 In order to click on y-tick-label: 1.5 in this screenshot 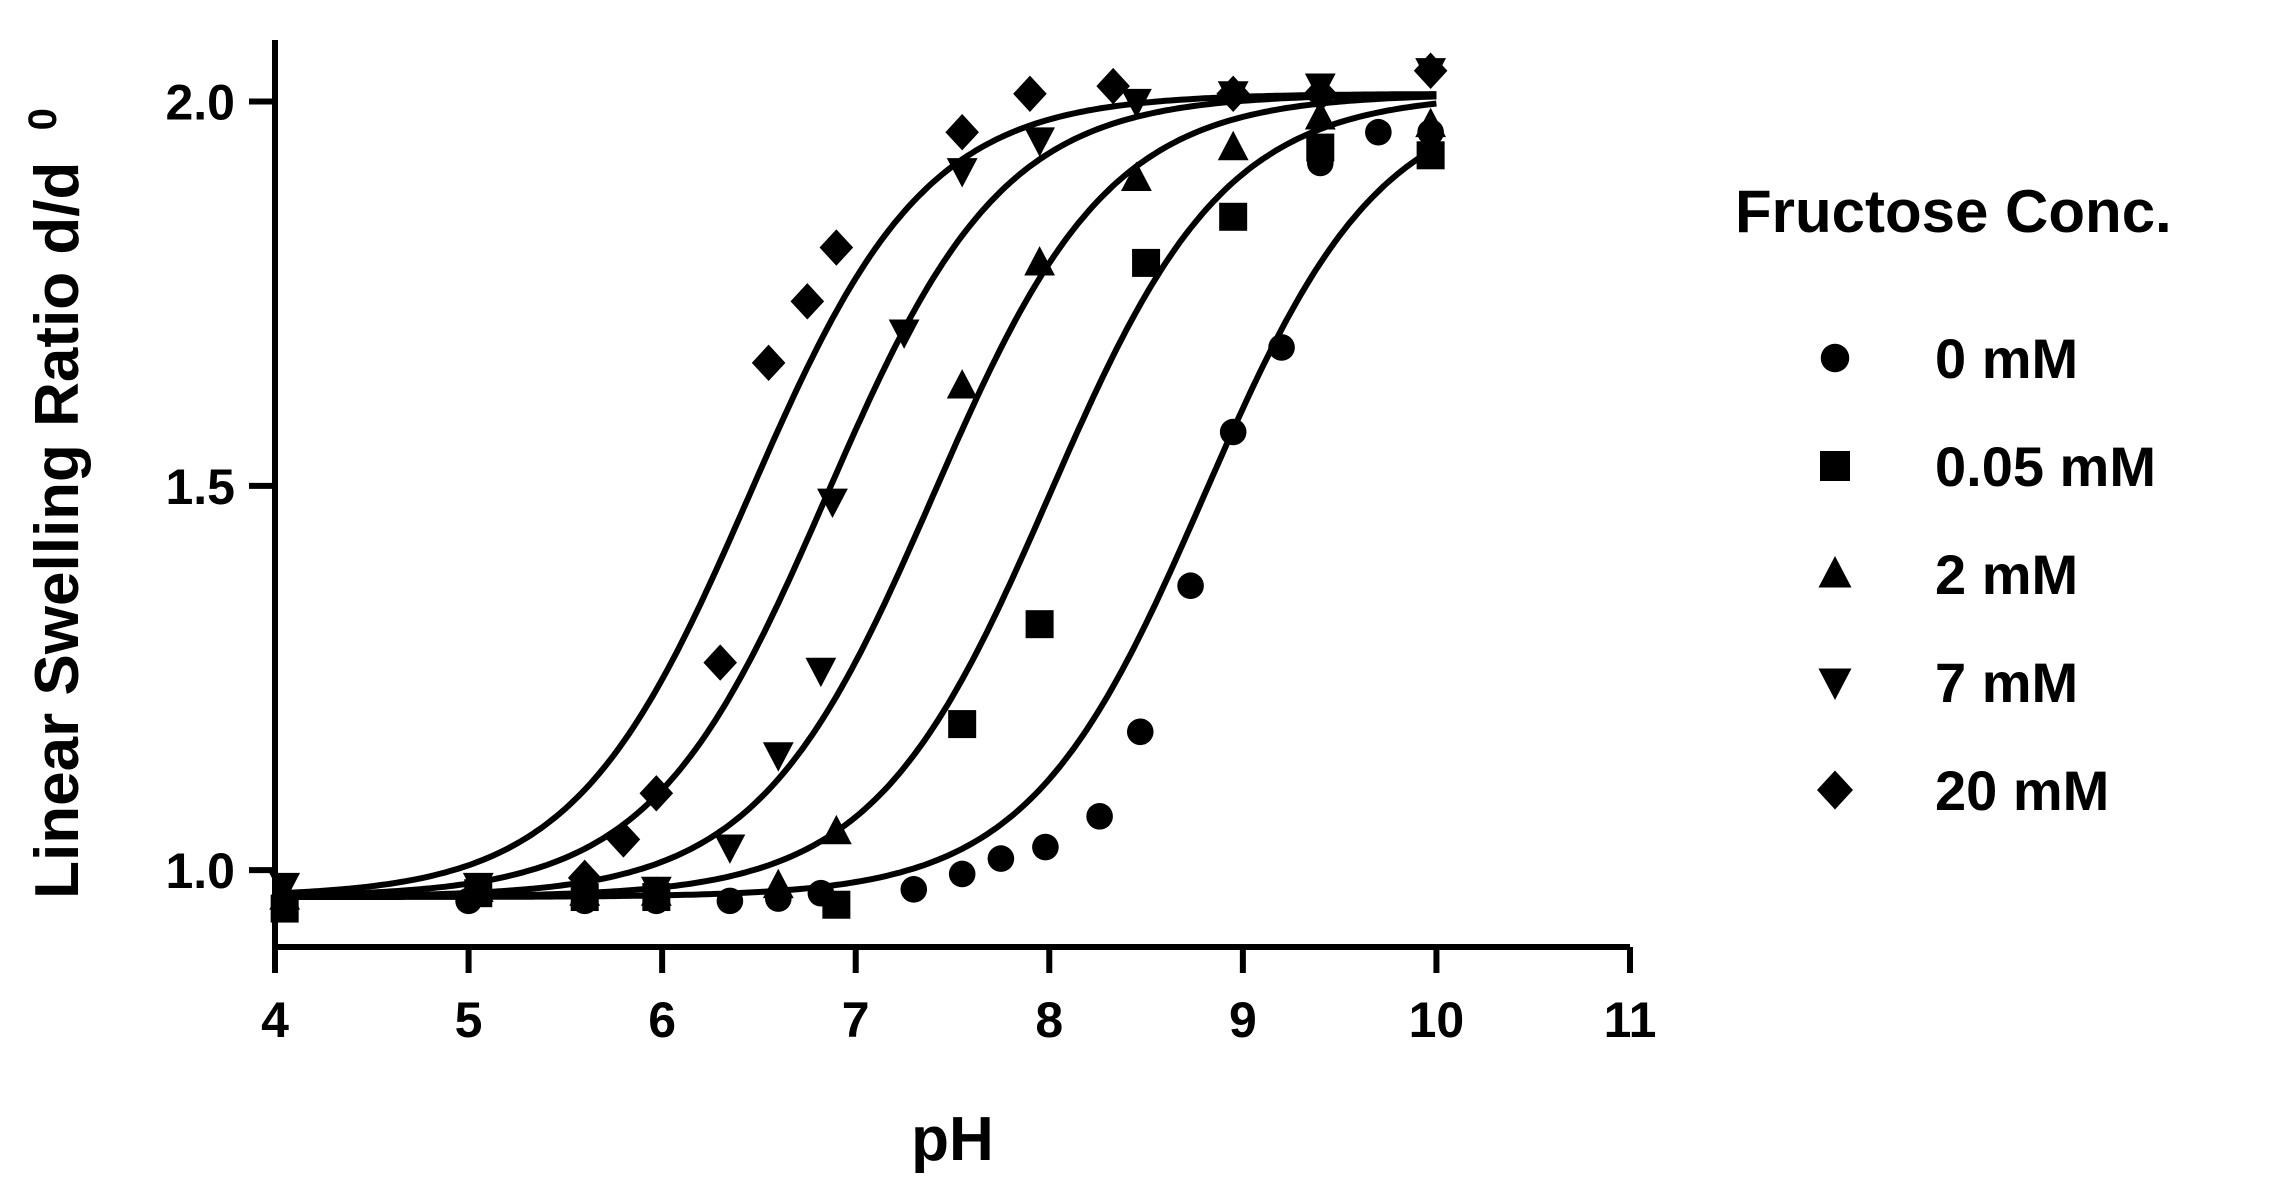, I will do `click(200, 487)`.